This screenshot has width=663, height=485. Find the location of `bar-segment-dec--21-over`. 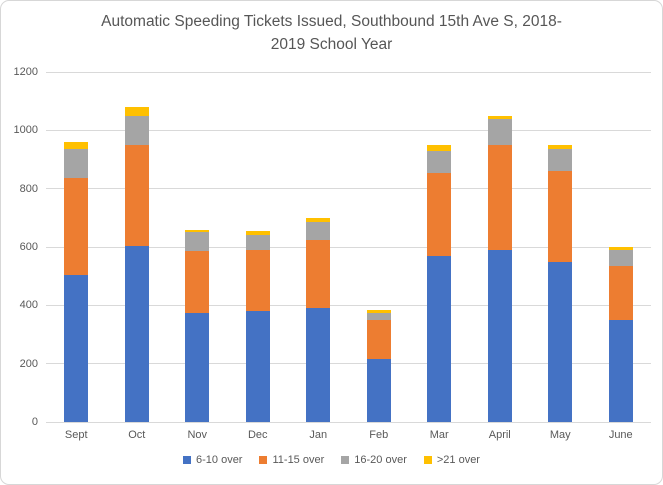

bar-segment-dec--21-over is located at coordinates (257, 233).